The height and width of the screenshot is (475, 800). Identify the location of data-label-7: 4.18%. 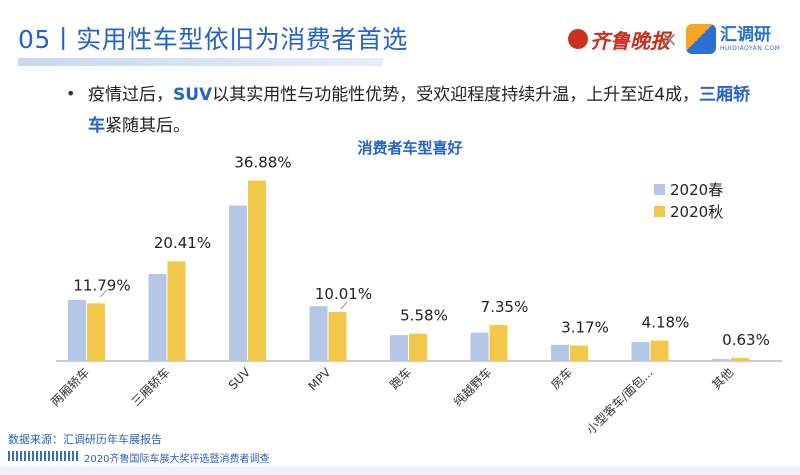
(666, 323).